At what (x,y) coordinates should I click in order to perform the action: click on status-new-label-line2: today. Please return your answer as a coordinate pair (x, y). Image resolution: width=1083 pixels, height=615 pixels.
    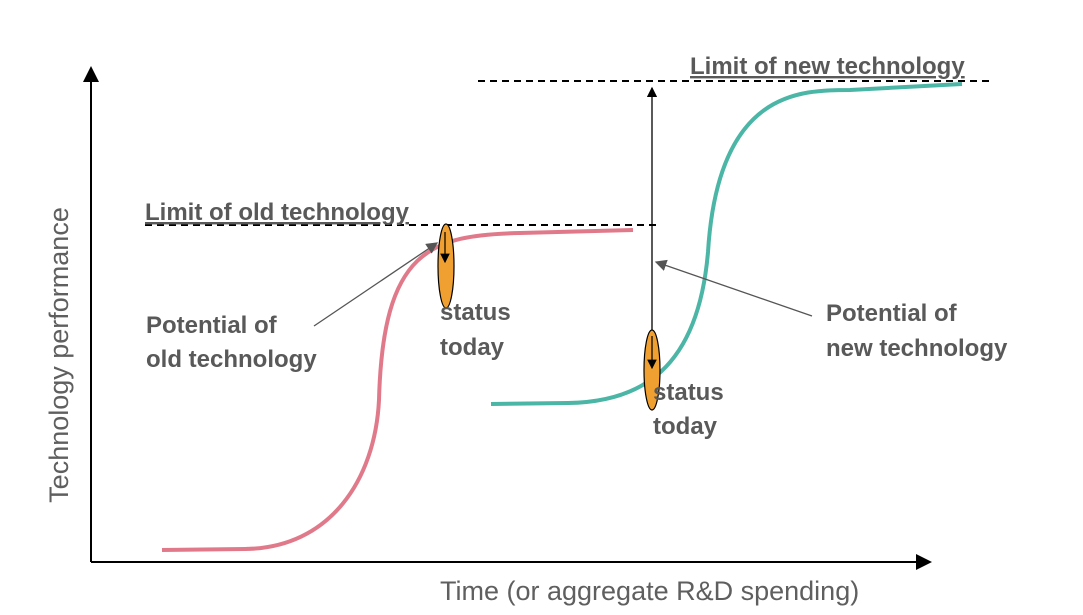
    Looking at the image, I should click on (685, 426).